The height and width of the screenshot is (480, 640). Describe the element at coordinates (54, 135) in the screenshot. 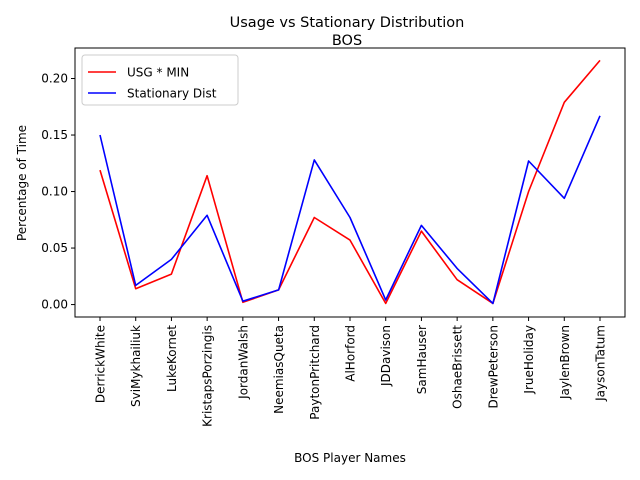

I see `y-tick-label: 0.15` at that location.